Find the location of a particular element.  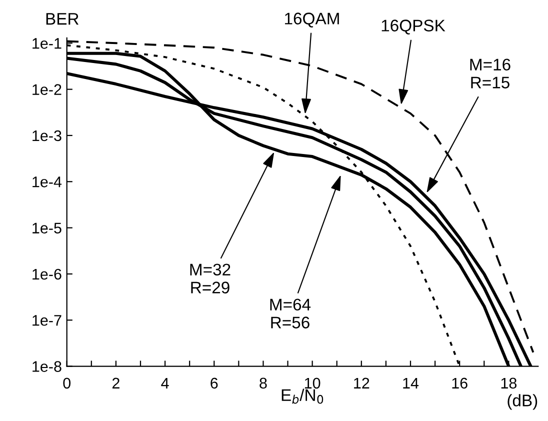

annotation: 16QAM is located at coordinates (312, 20).